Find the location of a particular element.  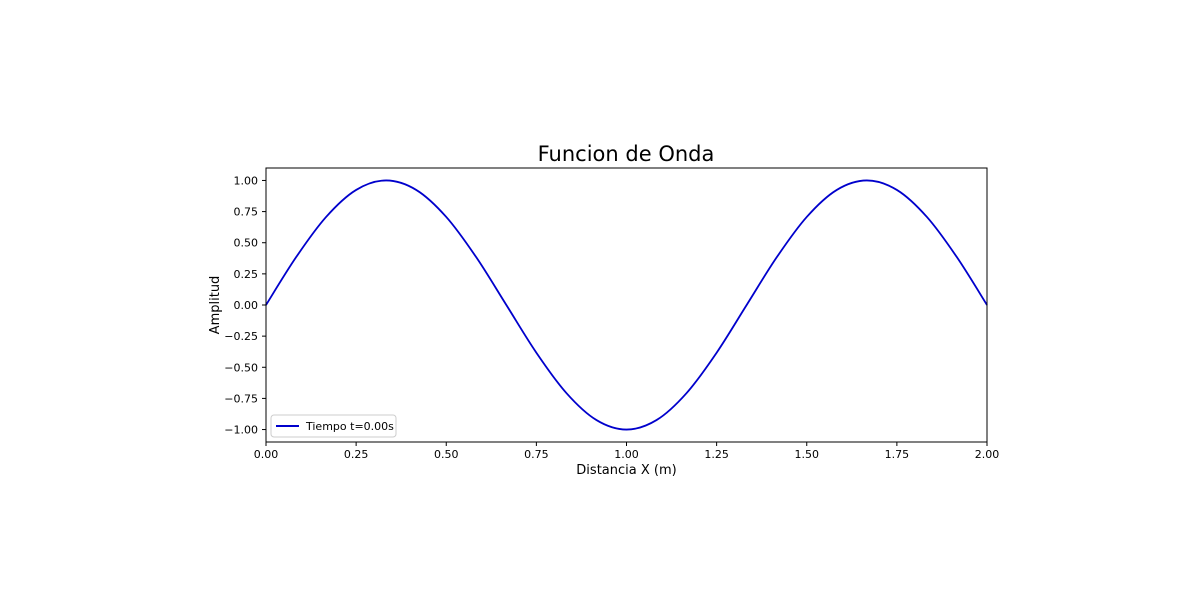

x-tick-label: 1.75 is located at coordinates (897, 454).